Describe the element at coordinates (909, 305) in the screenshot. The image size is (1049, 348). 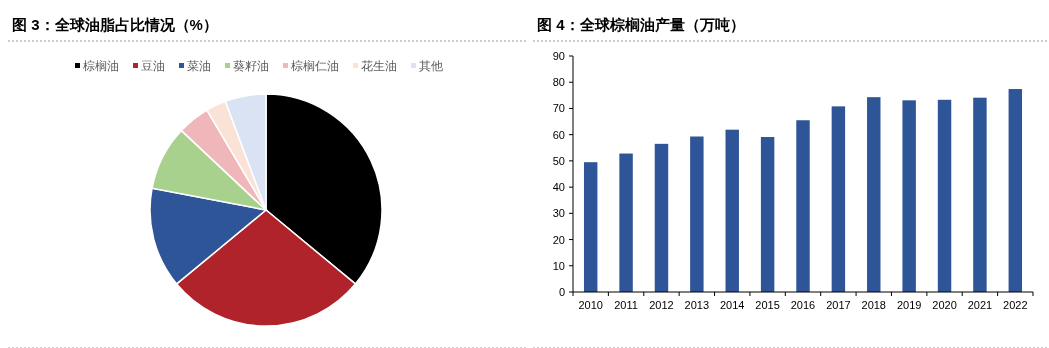
I see `x-tick-label: 2019` at that location.